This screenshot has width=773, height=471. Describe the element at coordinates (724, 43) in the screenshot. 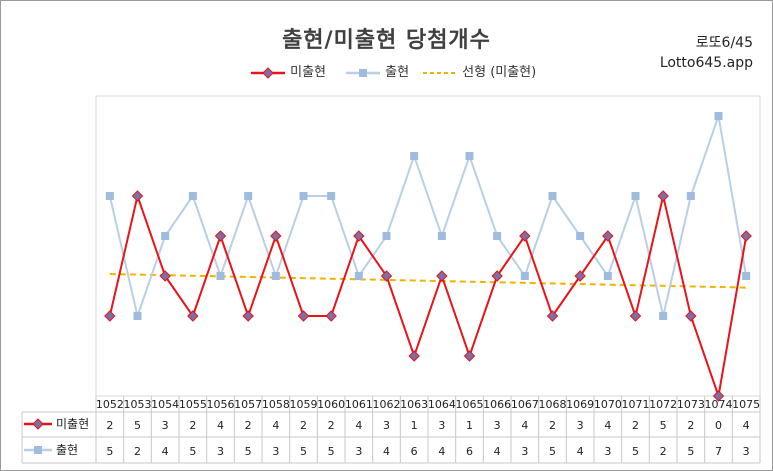

I see `brand-lotto-label: 로또6/45` at that location.